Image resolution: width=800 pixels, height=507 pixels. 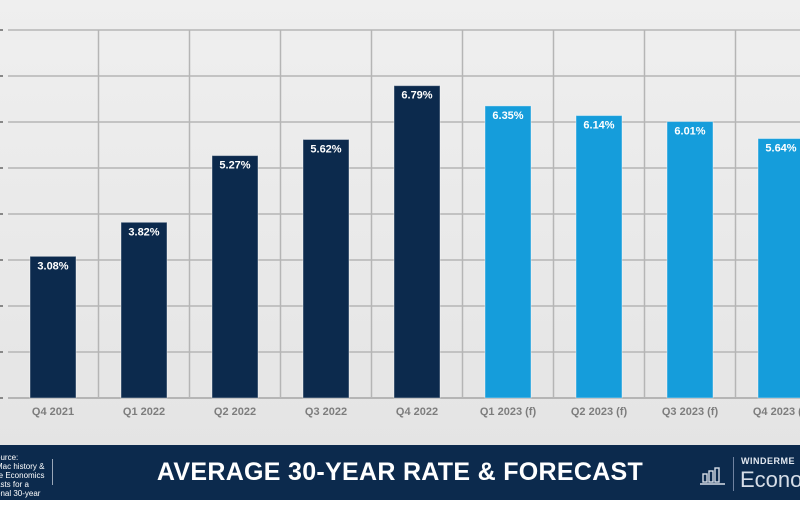 I want to click on data-label: 5.62%, so click(x=325, y=149).